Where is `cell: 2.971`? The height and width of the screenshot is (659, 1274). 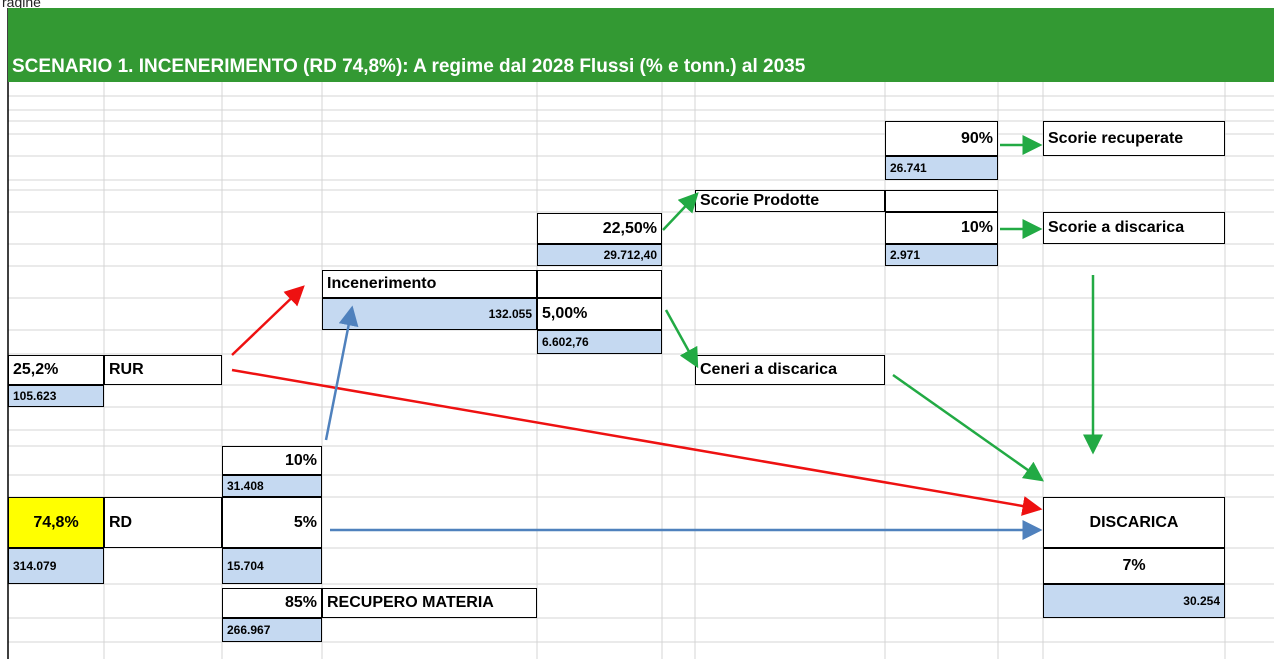 cell: 2.971 is located at coordinates (941, 255).